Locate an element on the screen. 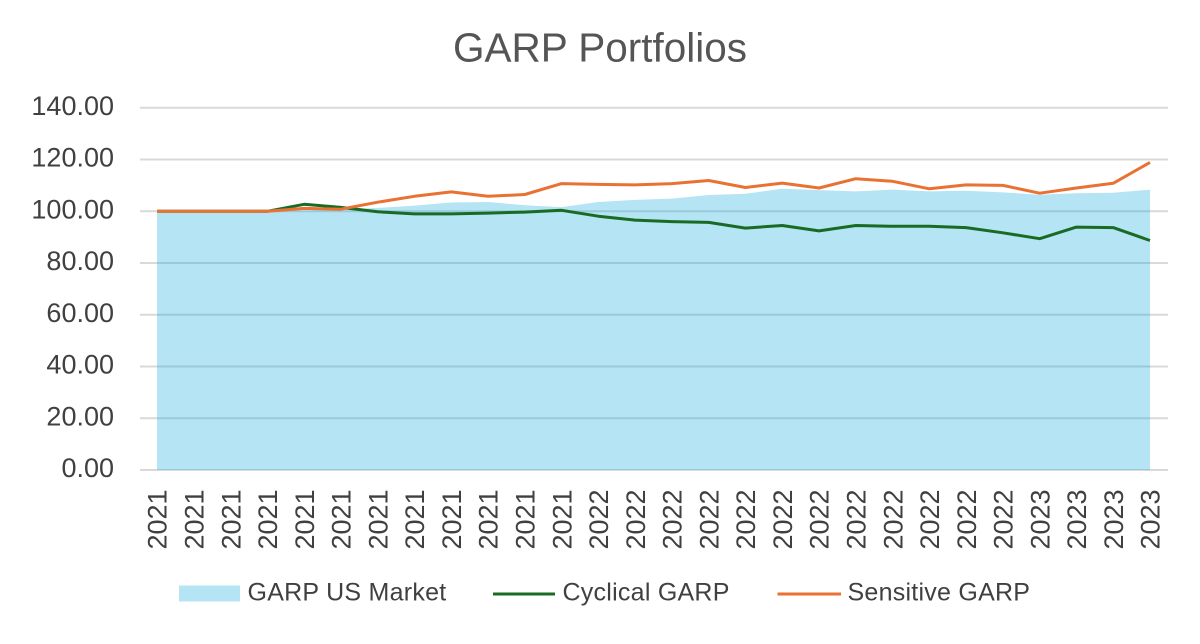 The width and height of the screenshot is (1200, 644). svg-text: 0.00 is located at coordinates (87, 468).